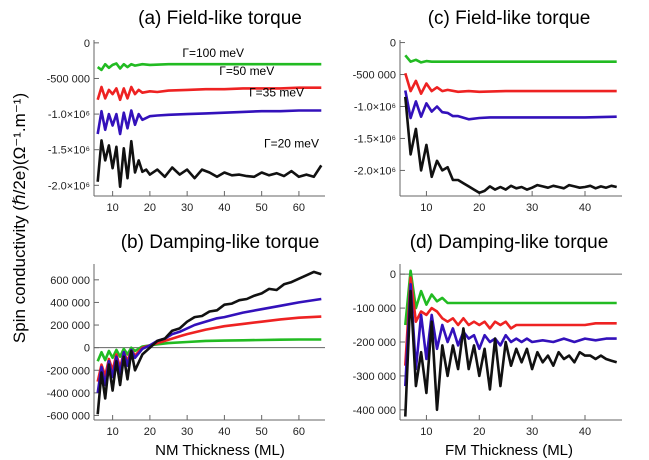  I want to click on panel-c-y-tick-label: 0, so click(393, 44).